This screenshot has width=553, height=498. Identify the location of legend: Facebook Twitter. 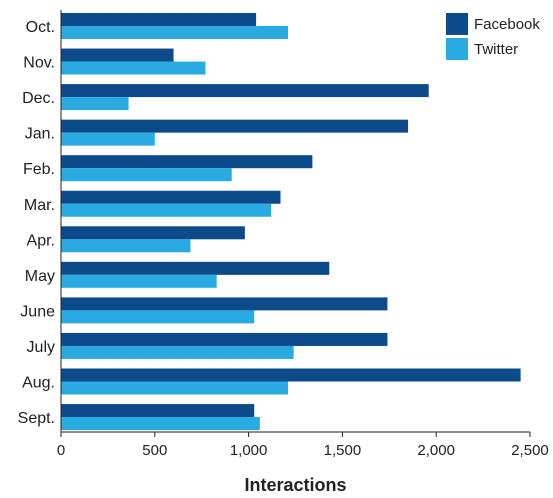
(493, 36).